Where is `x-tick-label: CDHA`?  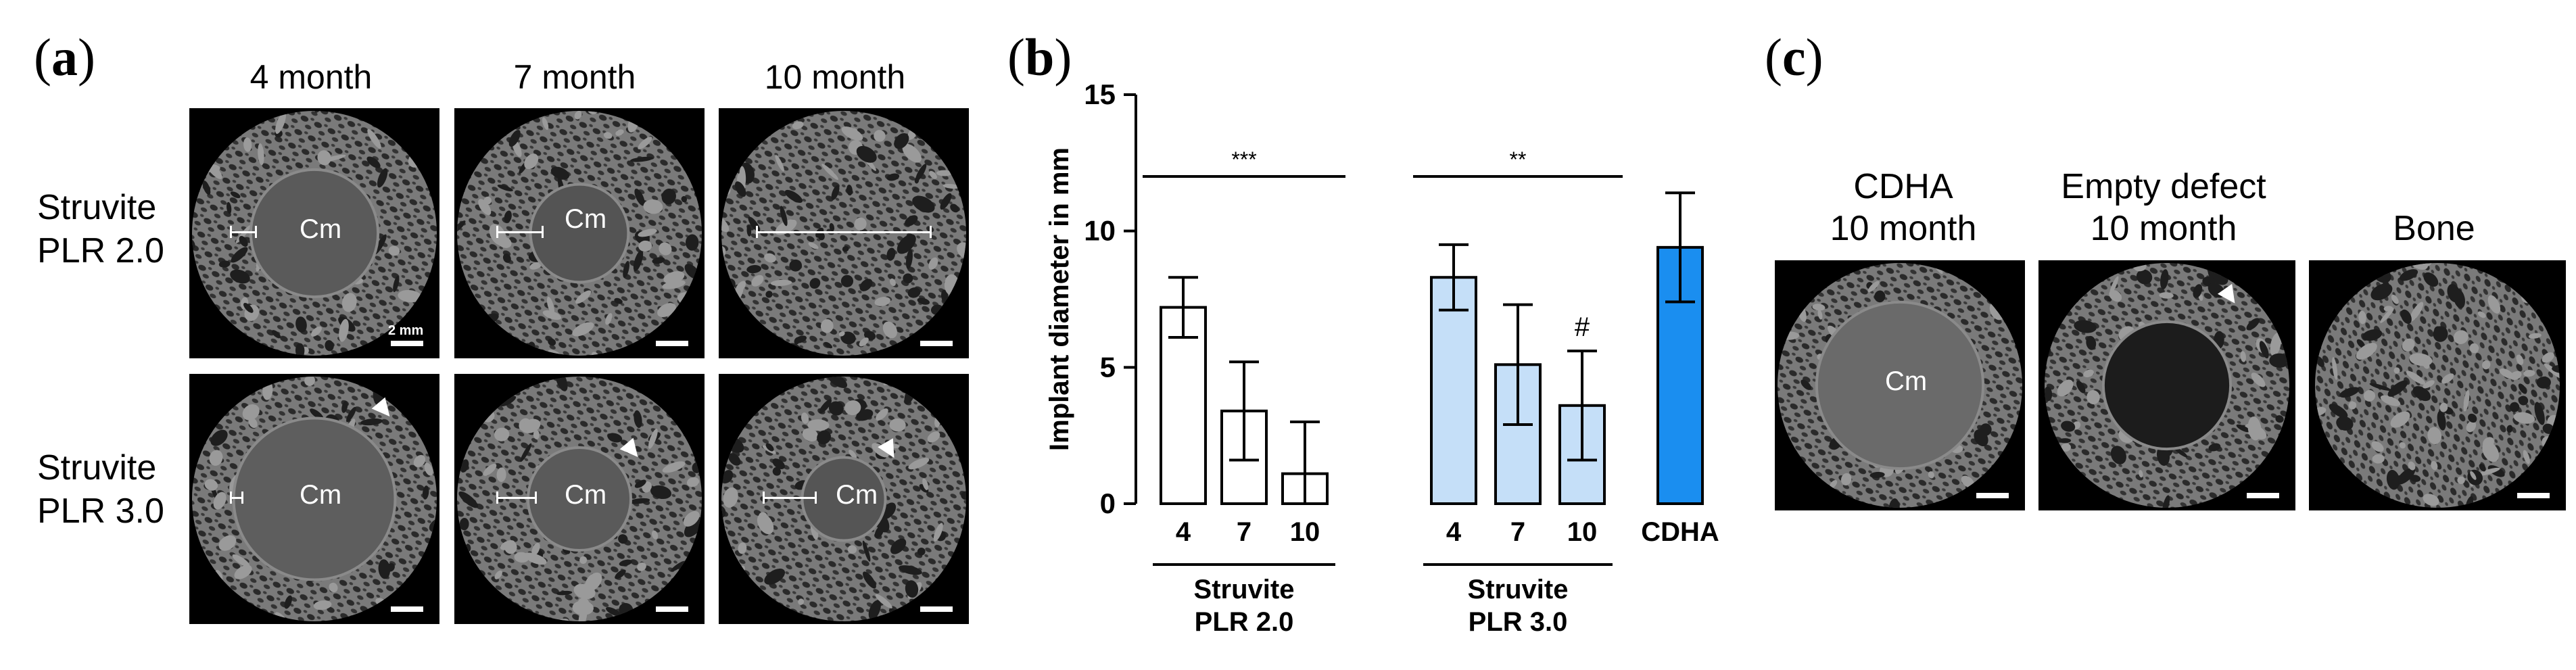
x-tick-label: CDHA is located at coordinates (1680, 532).